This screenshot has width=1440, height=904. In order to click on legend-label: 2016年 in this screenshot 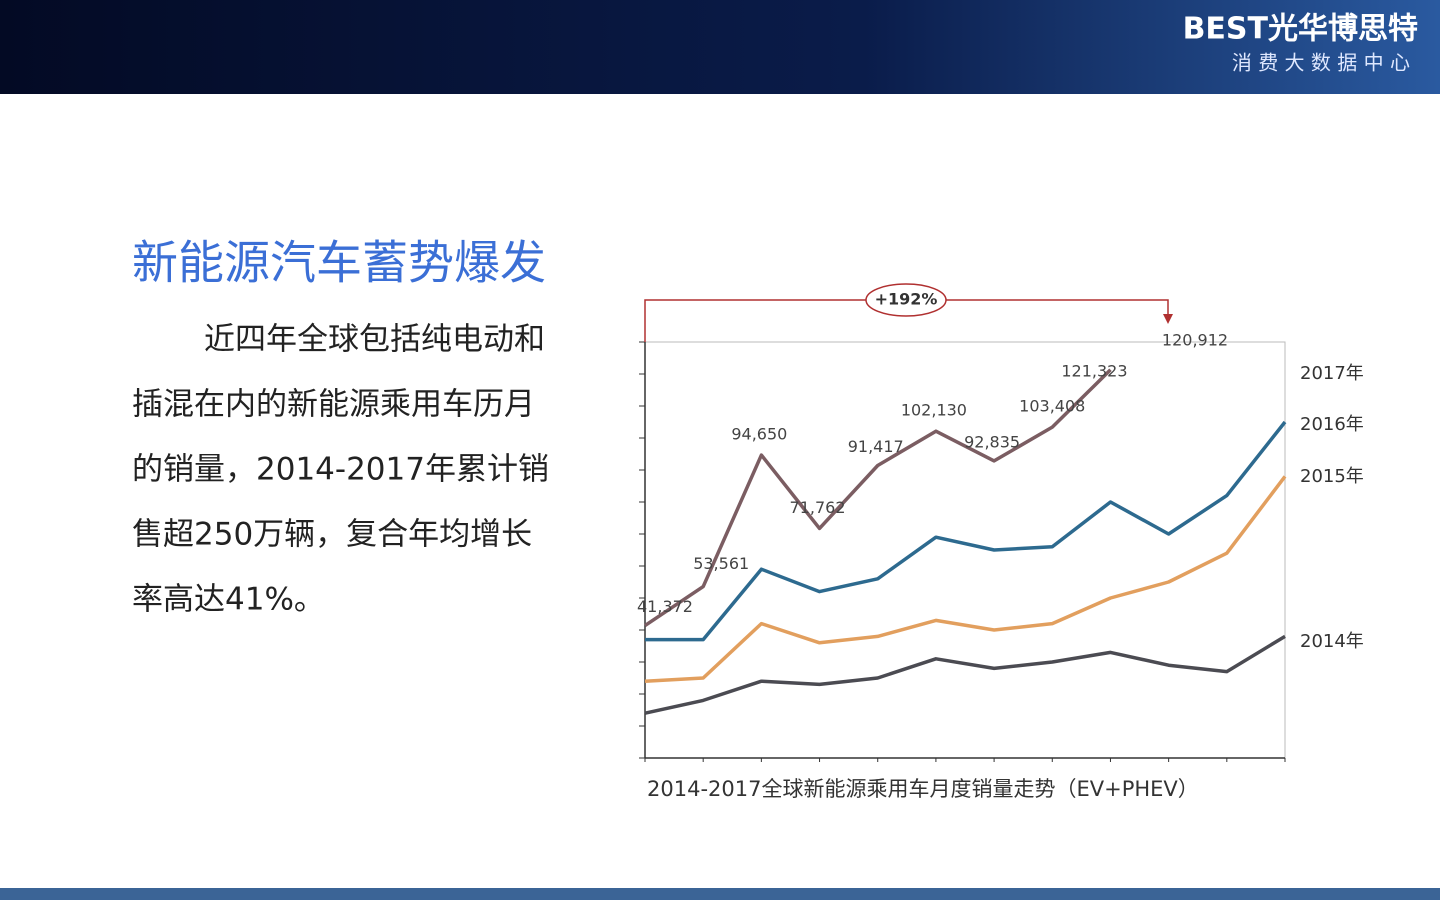, I will do `click(1332, 424)`.